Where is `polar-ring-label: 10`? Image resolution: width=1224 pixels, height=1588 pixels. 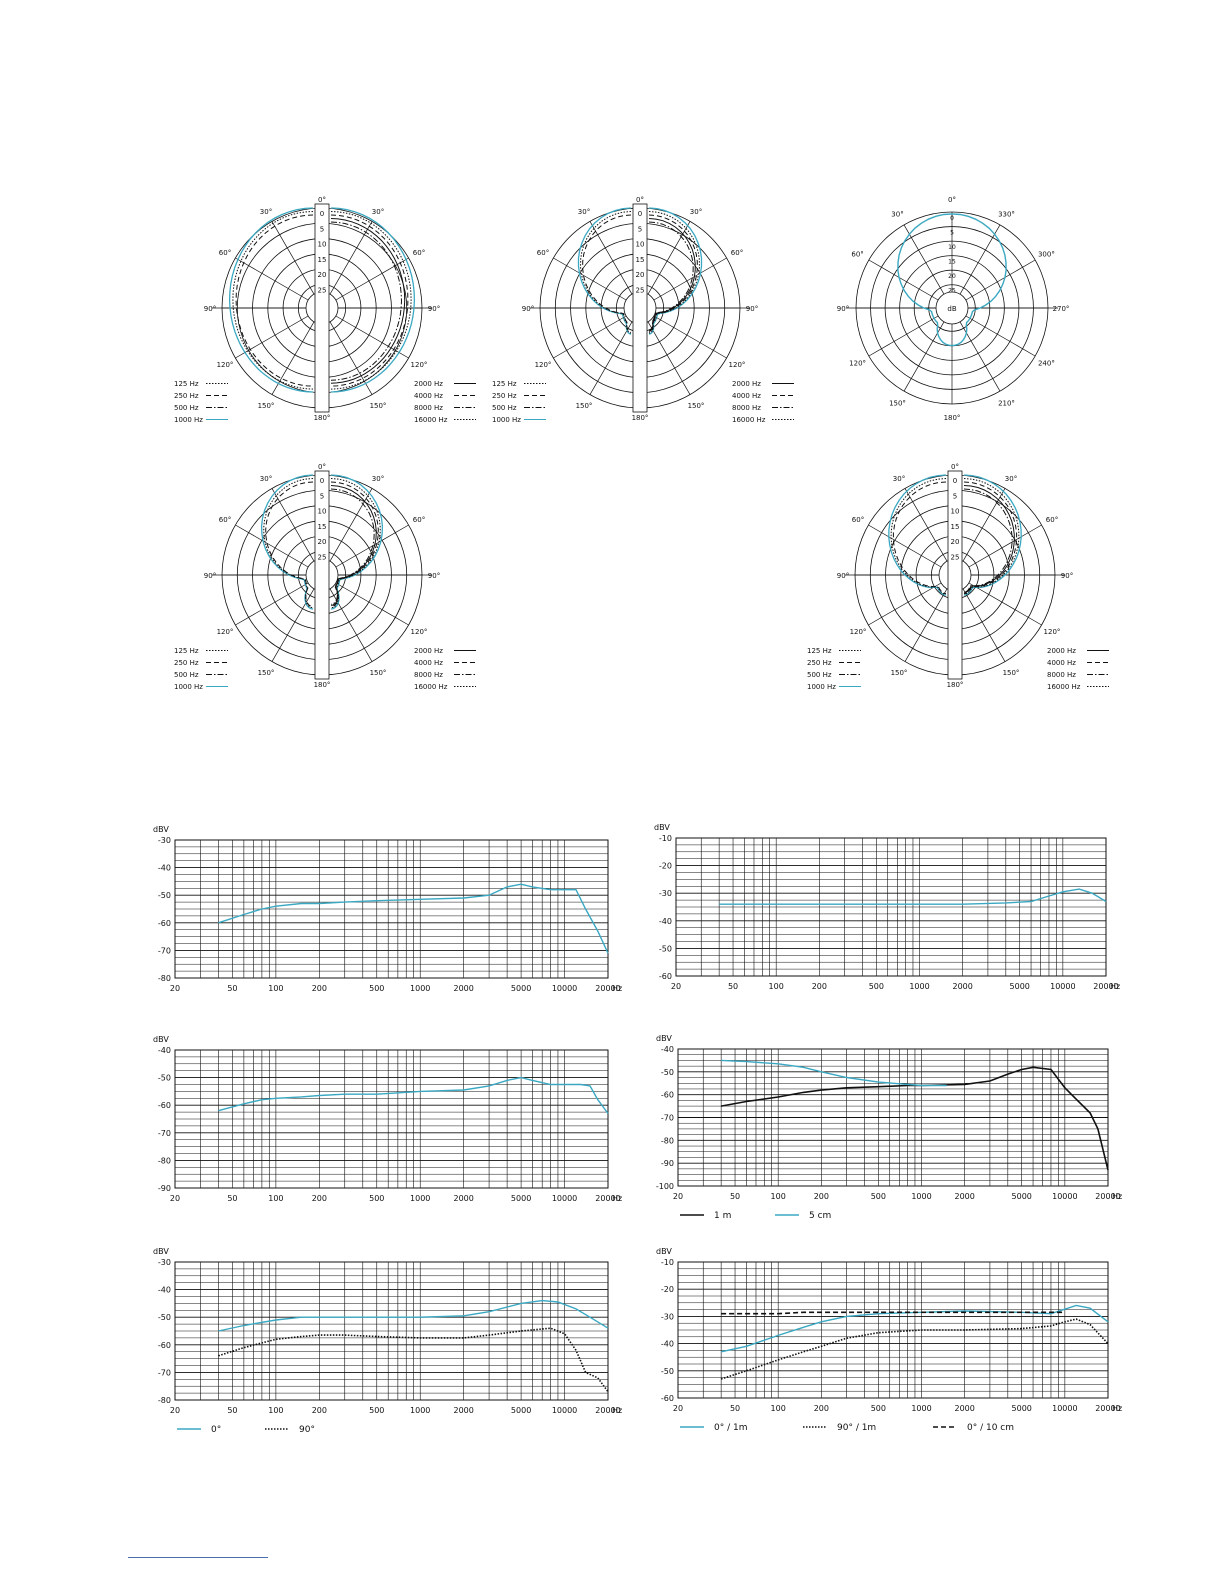
polar-ring-label: 10 is located at coordinates (322, 512).